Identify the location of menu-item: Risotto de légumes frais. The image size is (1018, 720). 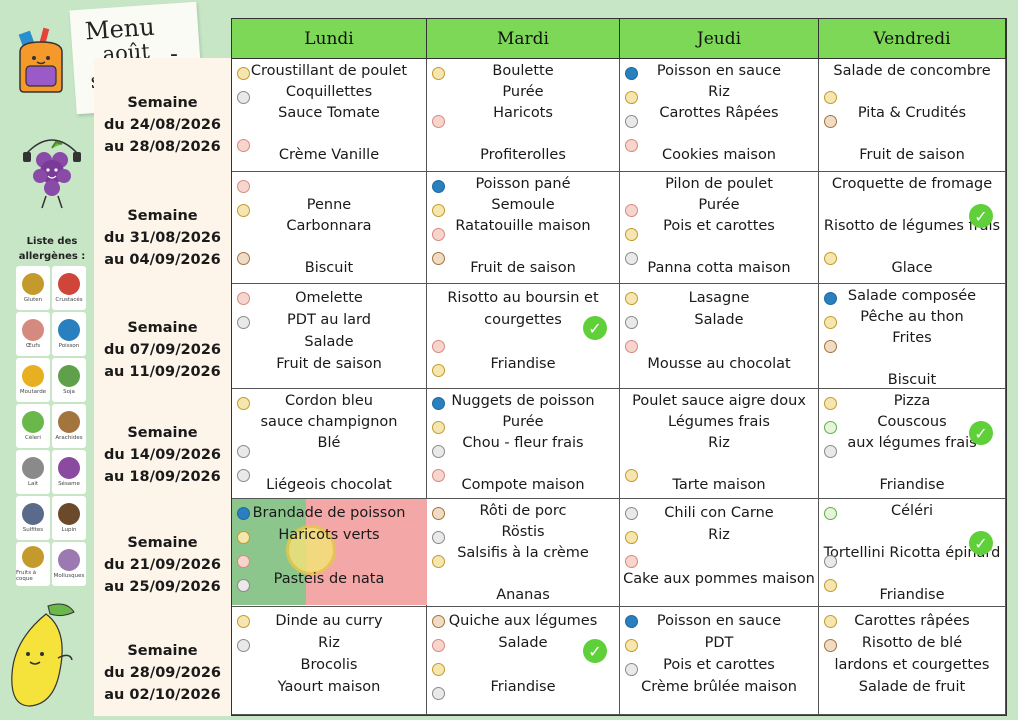
(912, 226).